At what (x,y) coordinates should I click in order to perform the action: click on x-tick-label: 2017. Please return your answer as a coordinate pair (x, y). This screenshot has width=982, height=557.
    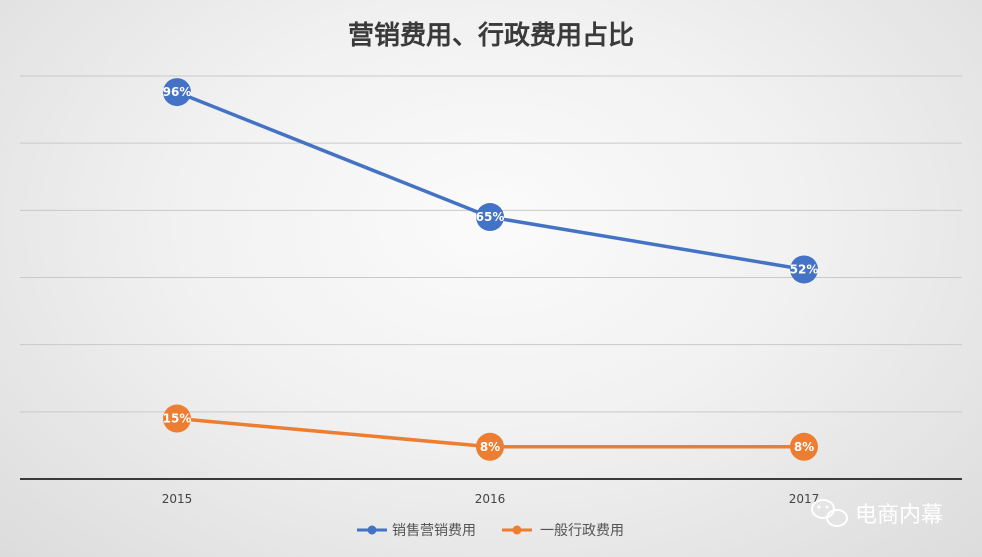
    Looking at the image, I should click on (804, 499).